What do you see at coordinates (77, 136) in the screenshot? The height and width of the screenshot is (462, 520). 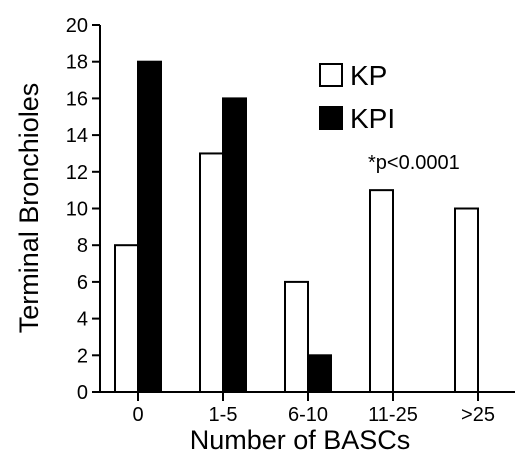 I see `y-tick-label: 14` at bounding box center [77, 136].